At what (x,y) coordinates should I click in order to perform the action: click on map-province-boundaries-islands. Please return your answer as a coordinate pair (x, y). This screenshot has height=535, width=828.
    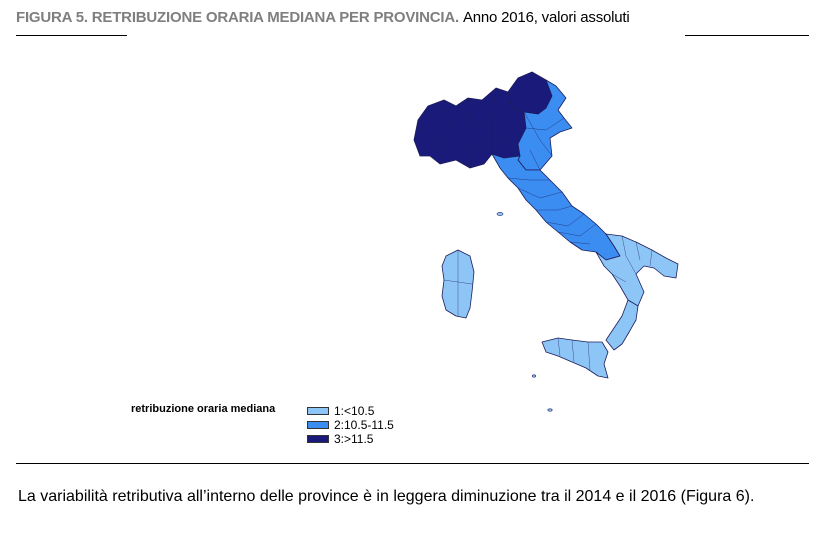
    Looking at the image, I should click on (517, 310).